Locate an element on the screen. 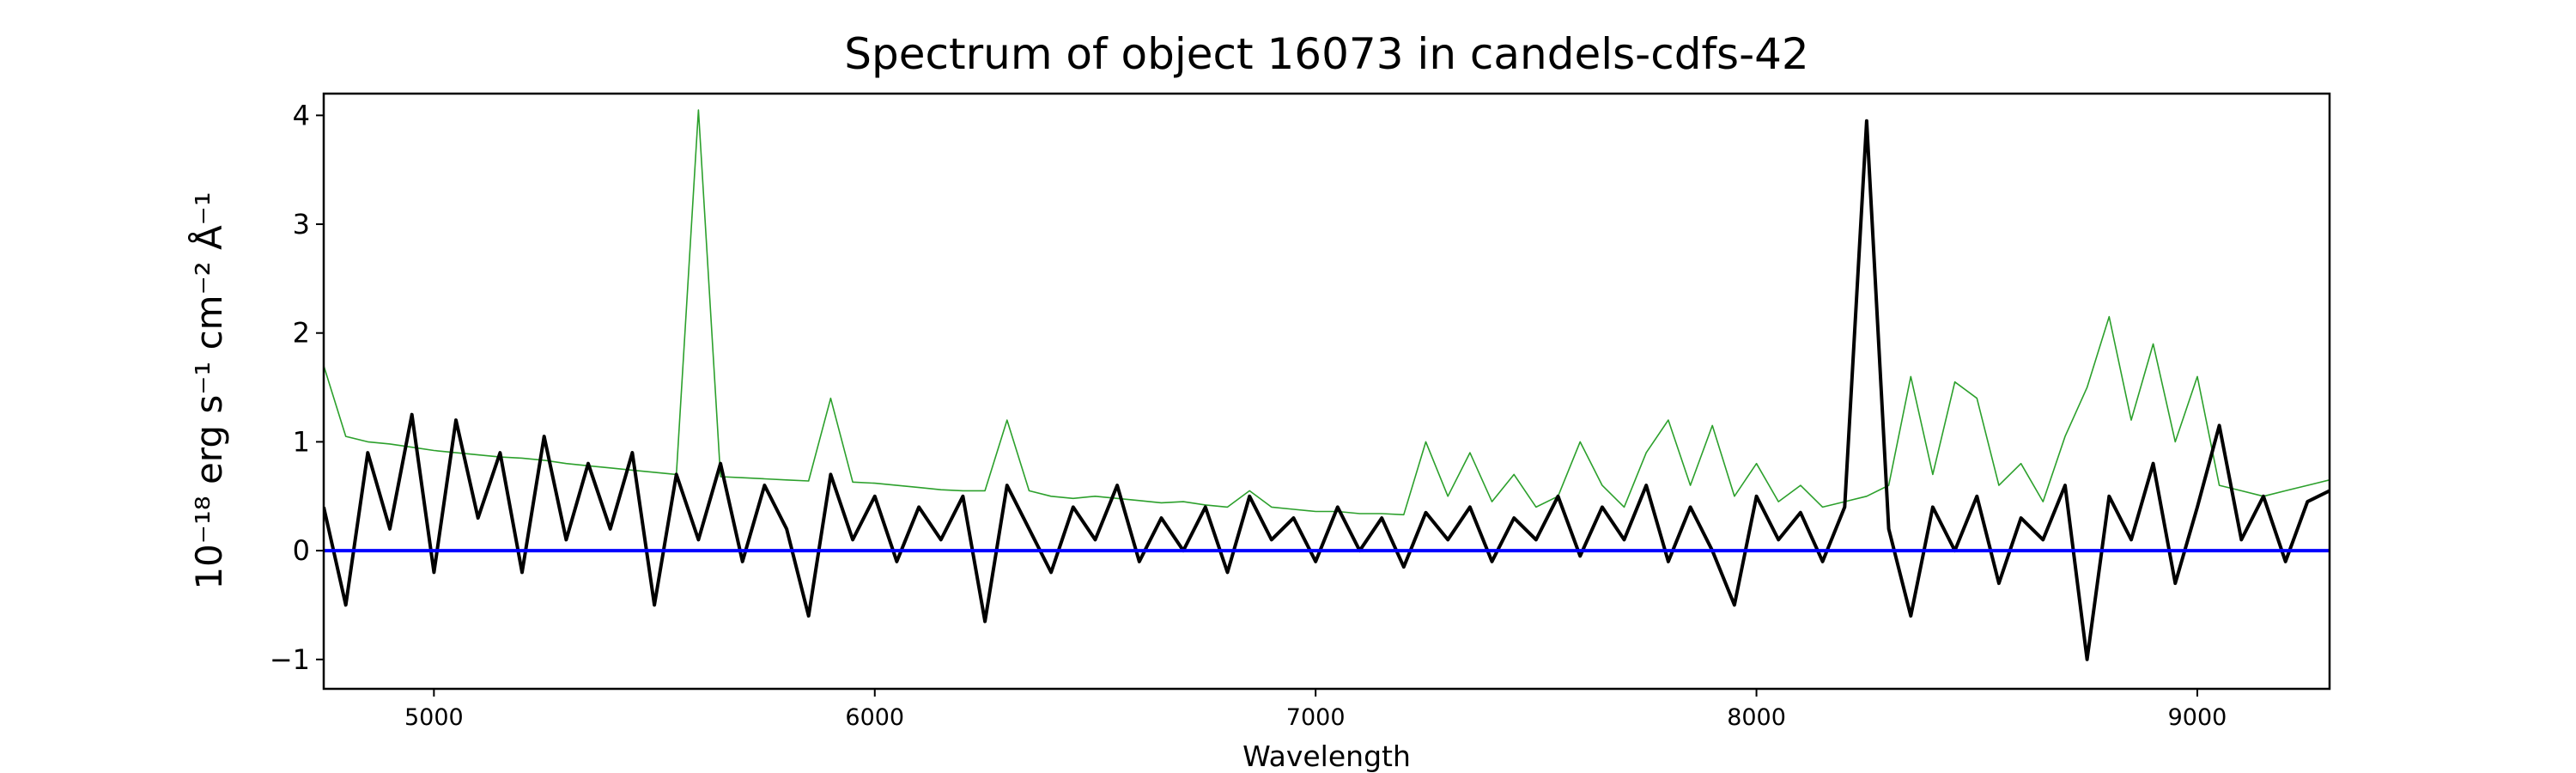  x-tick-label: 8000 is located at coordinates (1756, 717).